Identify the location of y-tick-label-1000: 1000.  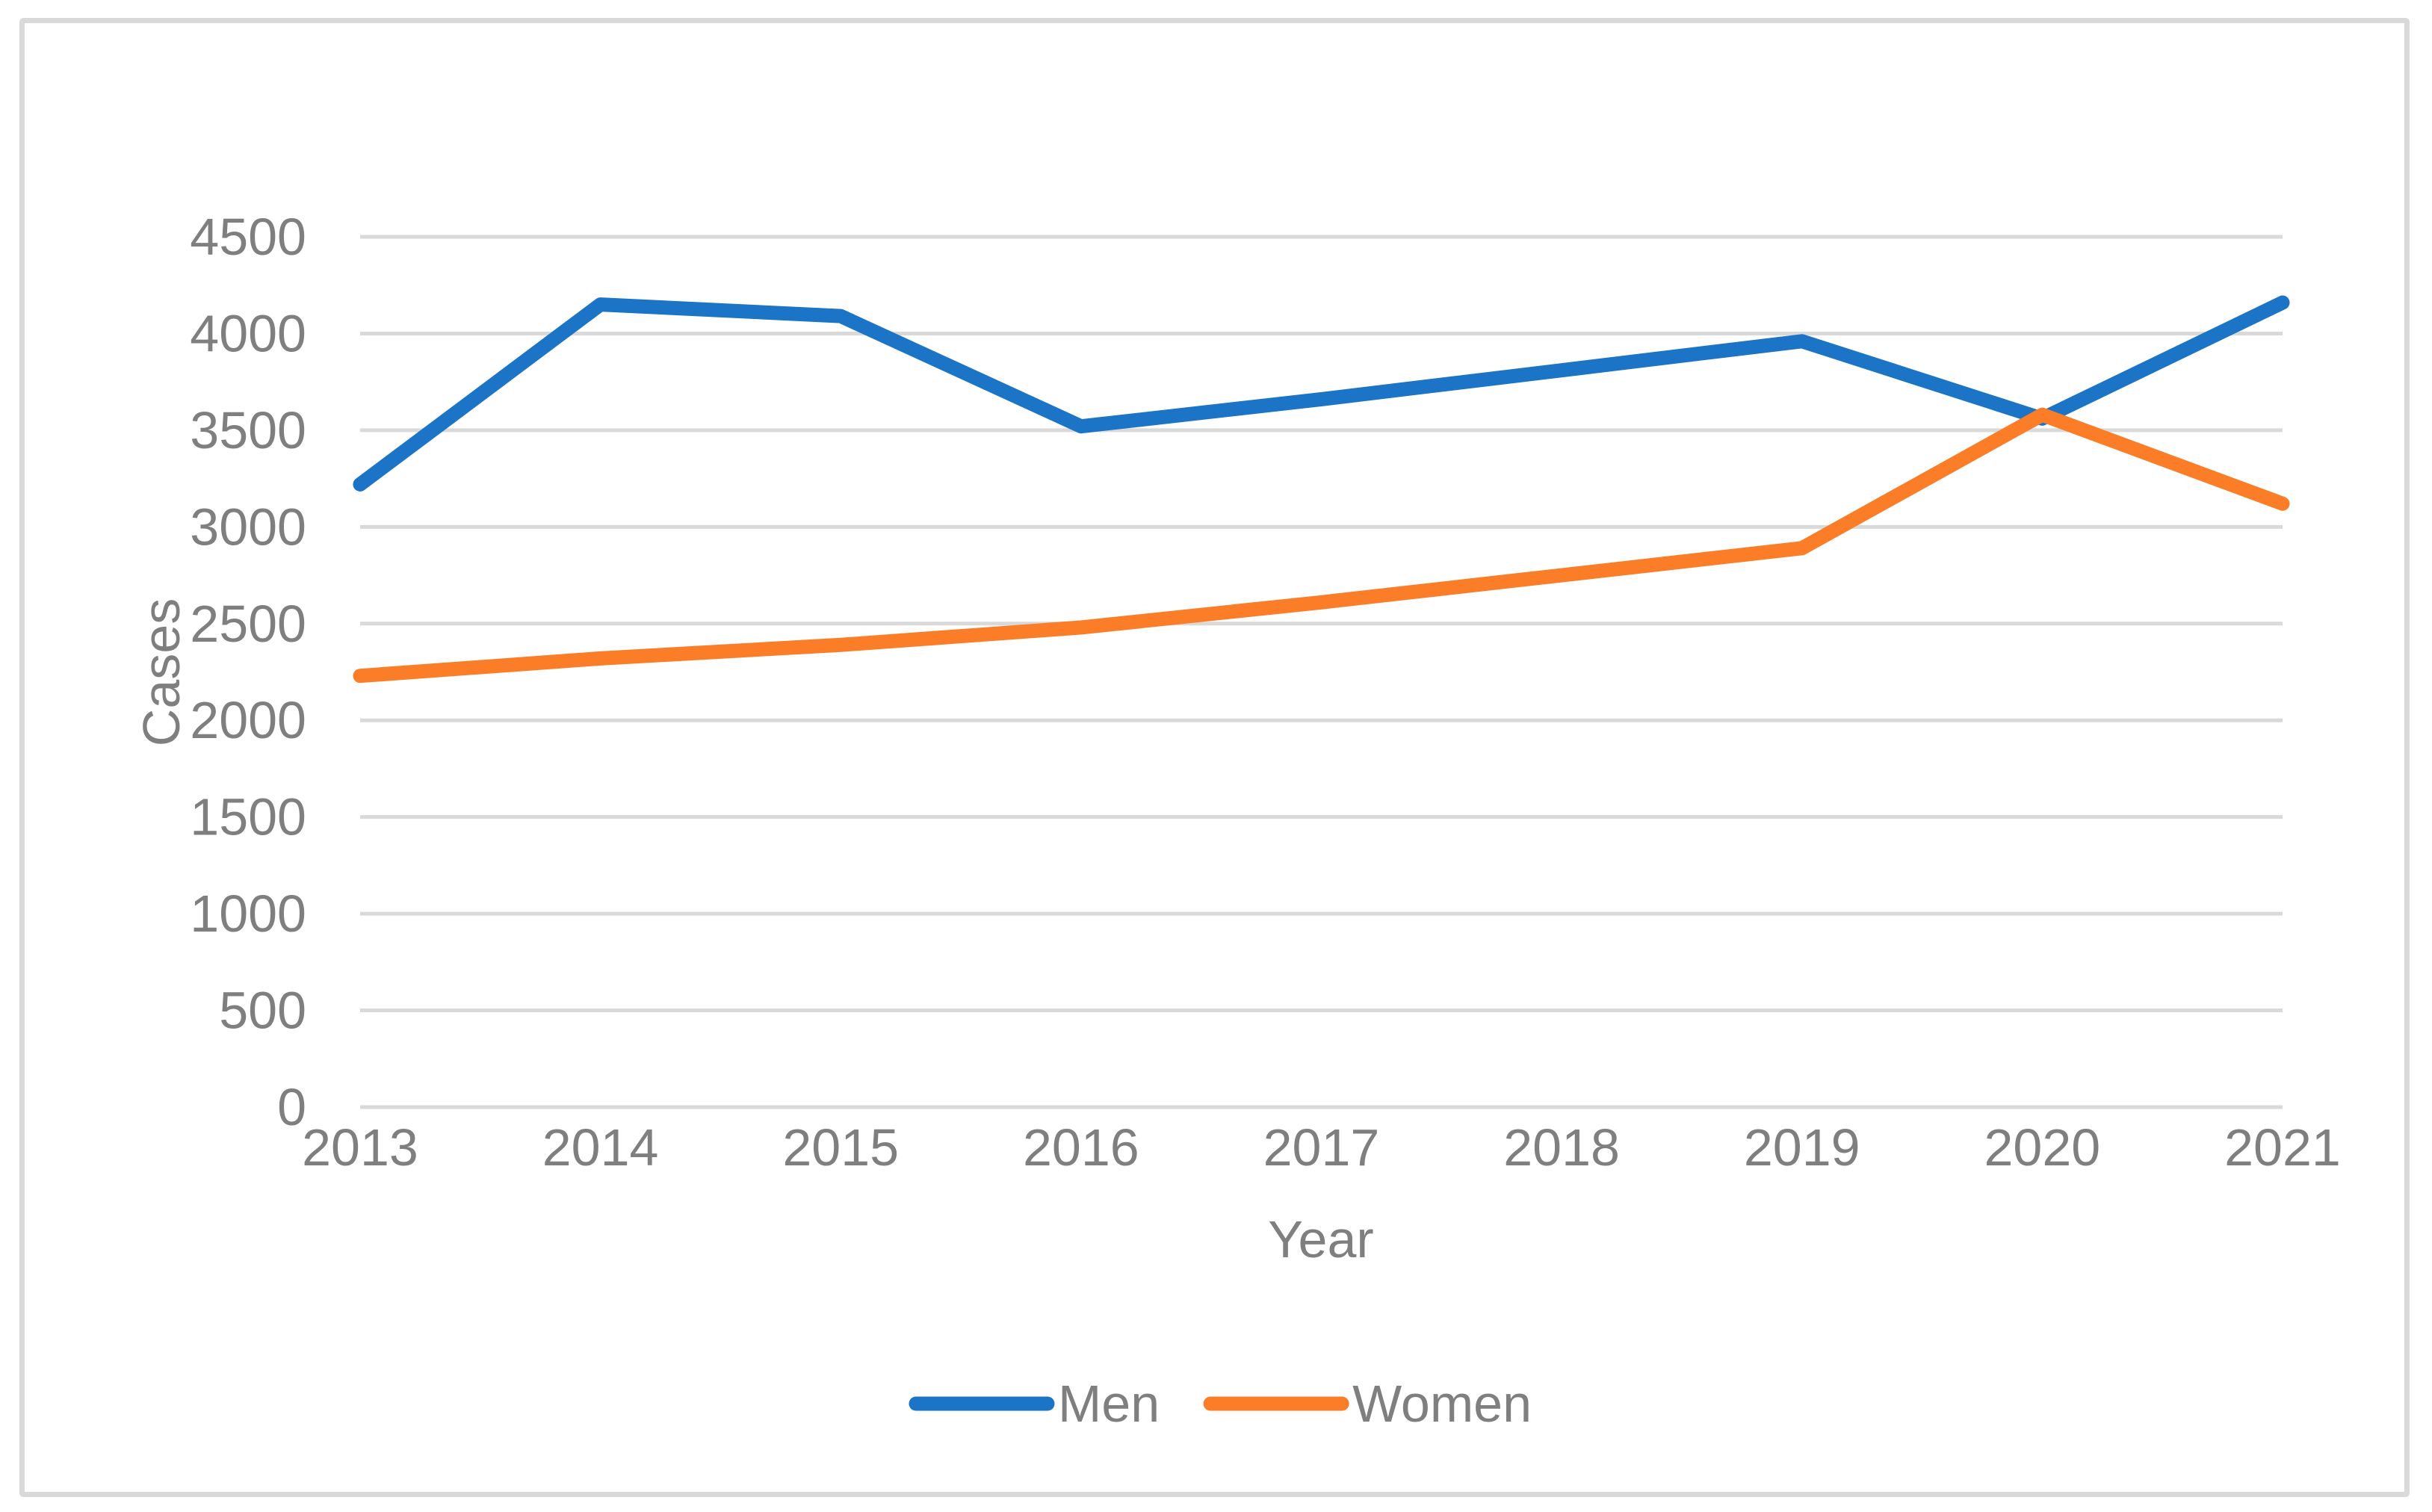
(248, 913).